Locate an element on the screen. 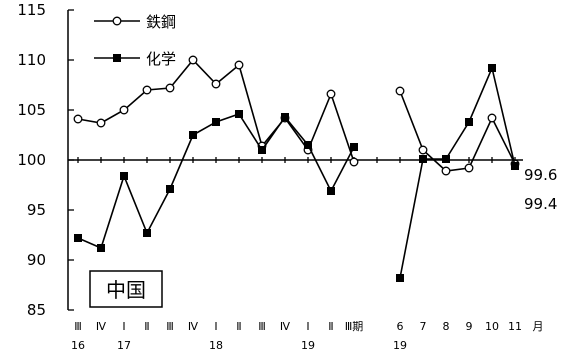 This screenshot has width=572, height=356. region-box-frame is located at coordinates (126, 289).